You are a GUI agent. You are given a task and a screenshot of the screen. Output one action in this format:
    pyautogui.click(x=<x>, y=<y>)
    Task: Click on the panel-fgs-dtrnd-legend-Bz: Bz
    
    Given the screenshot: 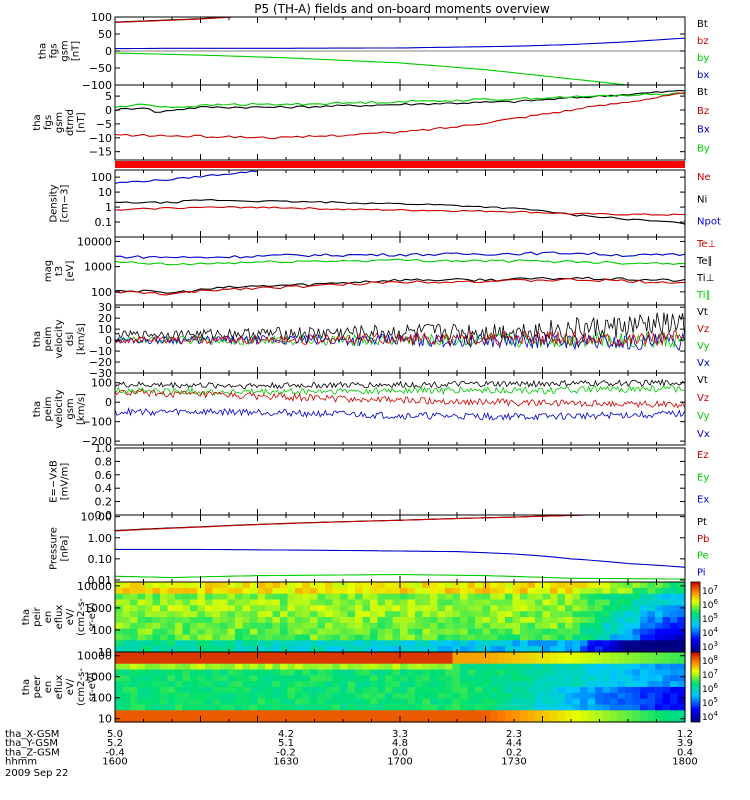 What is the action you would take?
    pyautogui.click(x=703, y=111)
    